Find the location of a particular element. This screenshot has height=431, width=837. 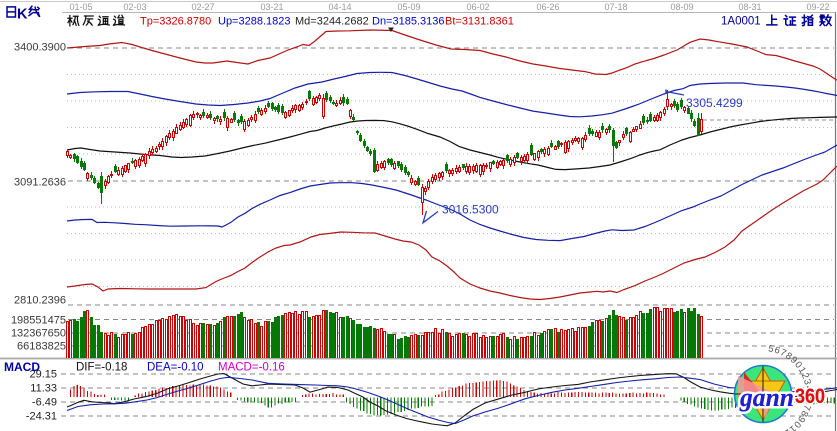

svg-text: K is located at coordinates (22, 15).